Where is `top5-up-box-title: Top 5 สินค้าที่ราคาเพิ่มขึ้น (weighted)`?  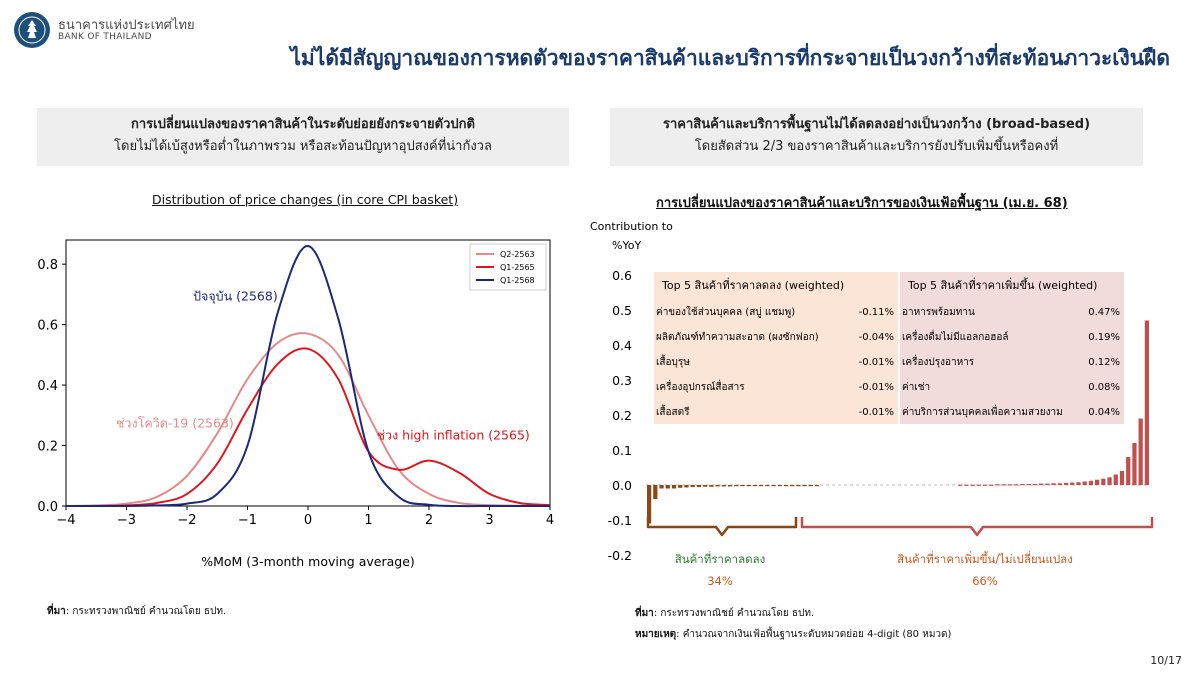
top5-up-box-title: Top 5 สินค้าที่ราคาเพิ่มขึ้น (weighted) is located at coordinates (1002, 284).